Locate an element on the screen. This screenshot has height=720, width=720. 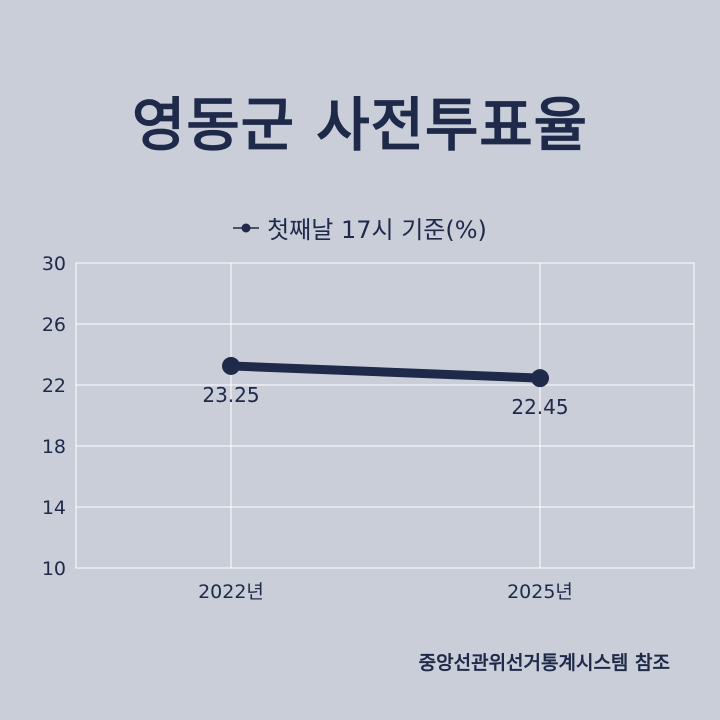
y-tick-label: 18 is located at coordinates (54, 447).